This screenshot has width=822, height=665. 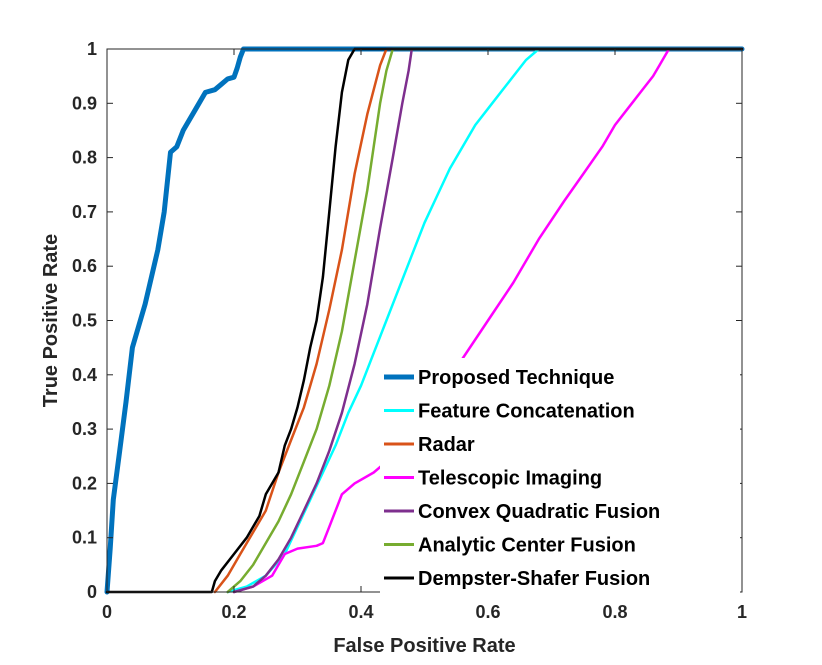 What do you see at coordinates (84, 483) in the screenshot?
I see `y-tick-label: 0.2` at bounding box center [84, 483].